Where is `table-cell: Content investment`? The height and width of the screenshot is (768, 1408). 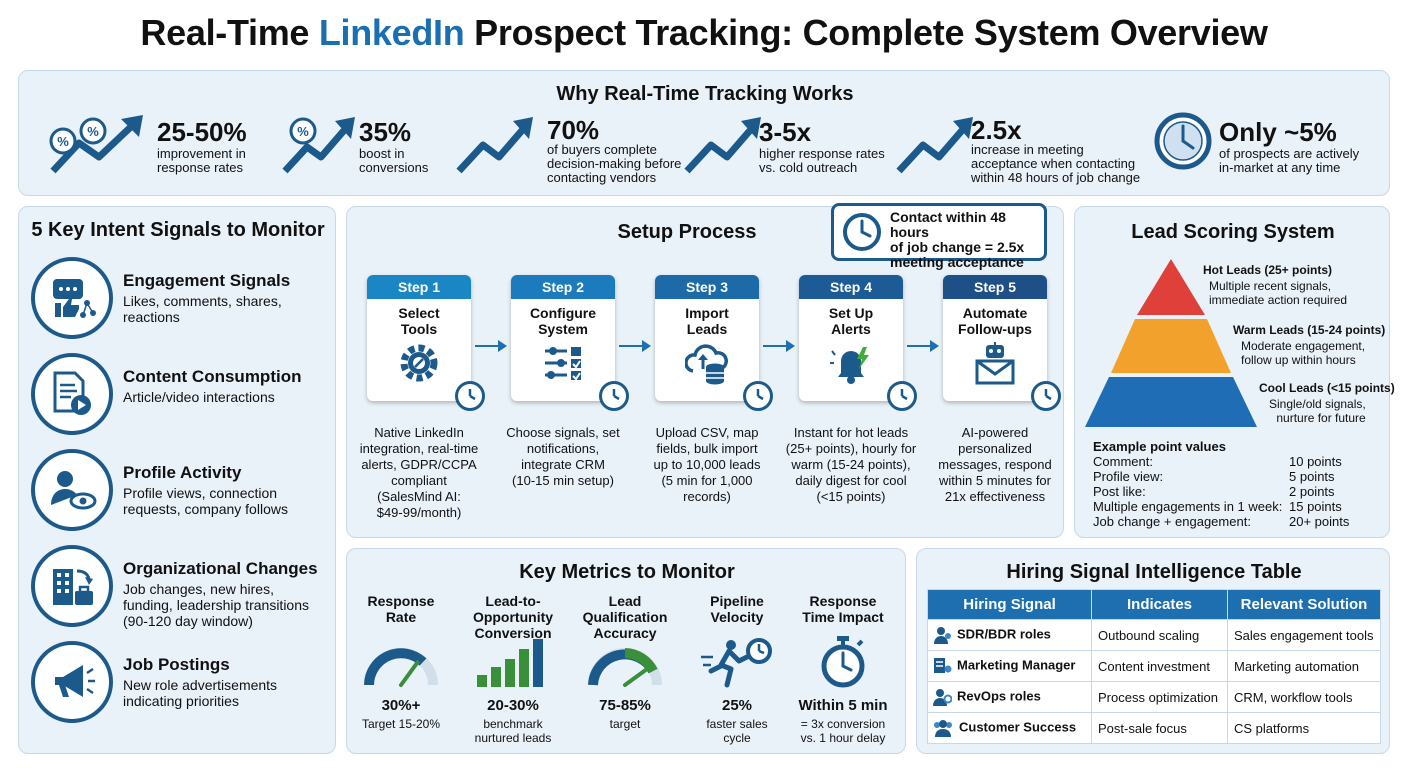 table-cell: Content investment is located at coordinates (1159, 666).